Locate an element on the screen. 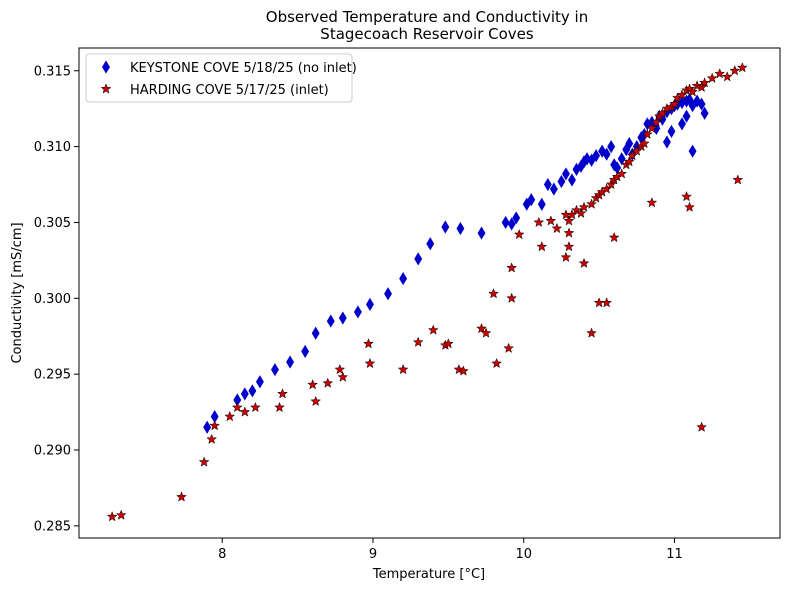 The width and height of the screenshot is (790, 590). y-tick-label: 0.300 is located at coordinates (52, 299).